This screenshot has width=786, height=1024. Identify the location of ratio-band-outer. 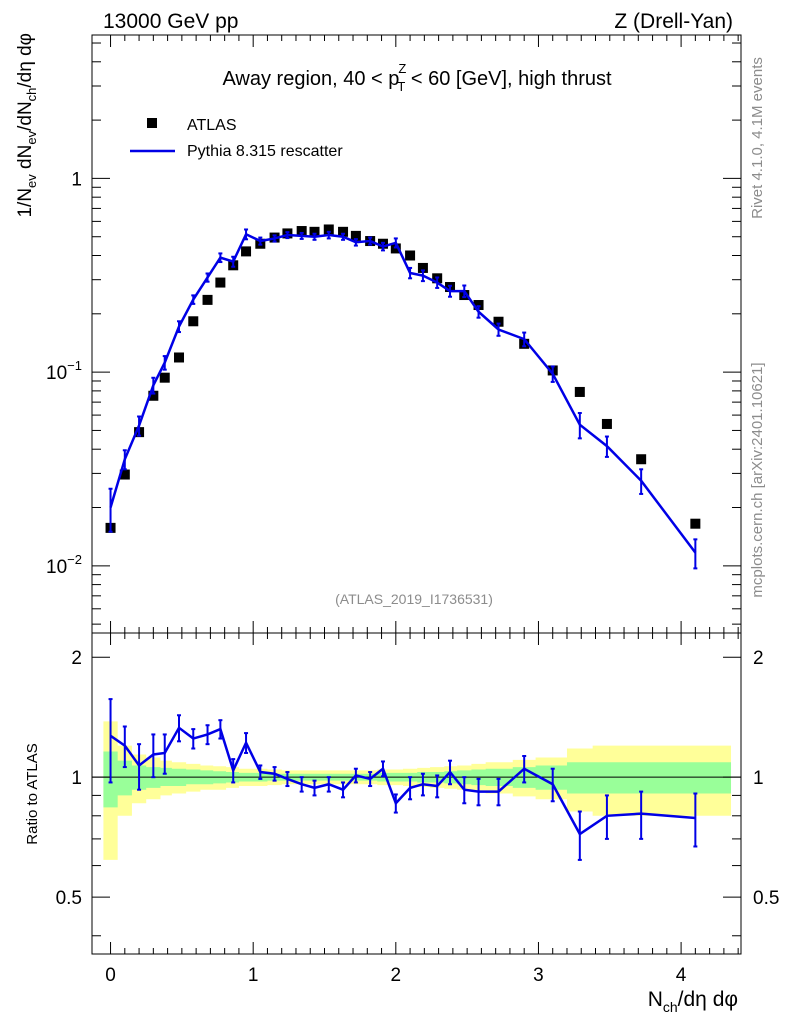
(417, 790).